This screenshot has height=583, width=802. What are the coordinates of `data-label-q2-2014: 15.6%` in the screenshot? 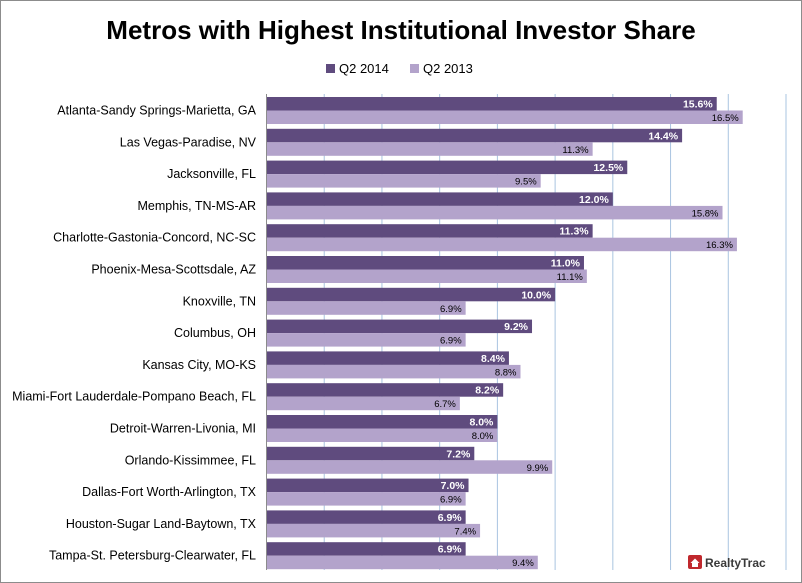 It's located at (698, 105).